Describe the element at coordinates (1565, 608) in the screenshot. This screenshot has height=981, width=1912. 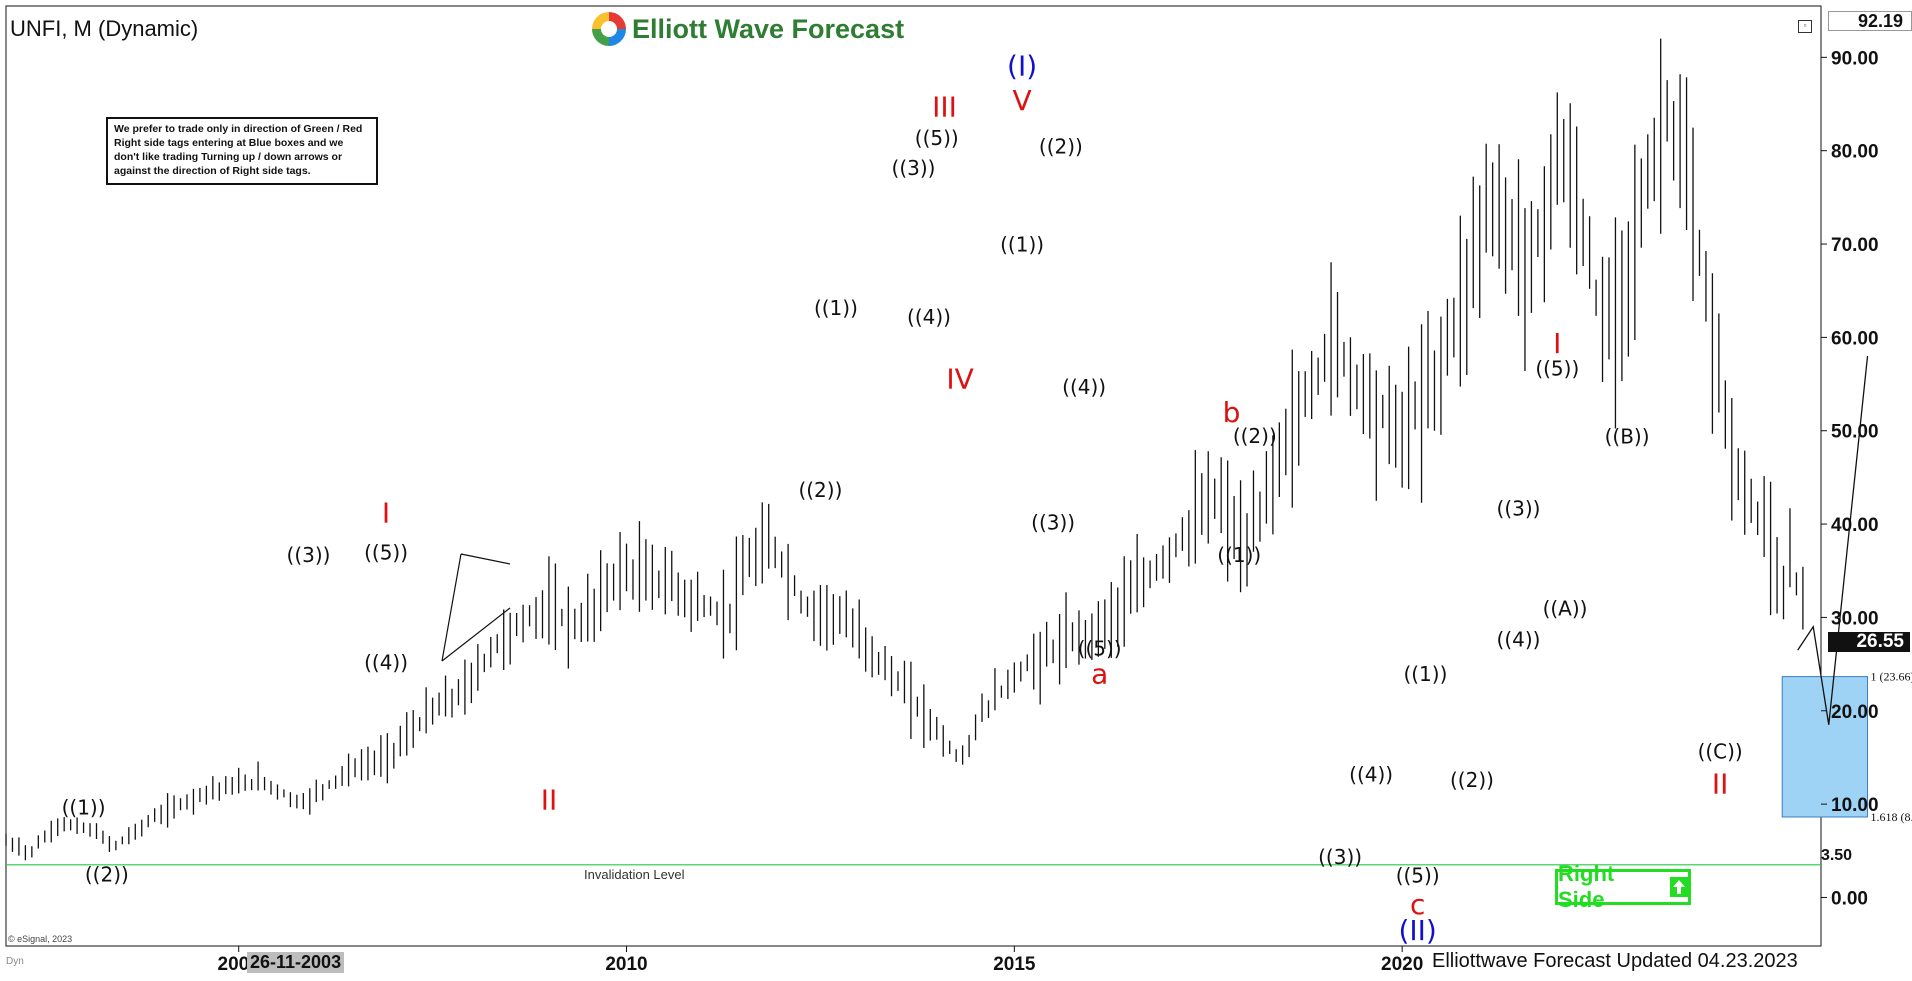
I see `wave-label: ((A))` at that location.